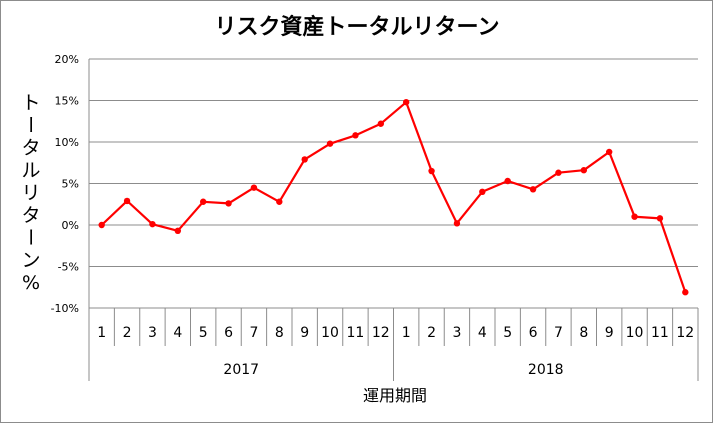 This screenshot has height=423, width=713. I want to click on y-tick-label: 20%, so click(67, 59).